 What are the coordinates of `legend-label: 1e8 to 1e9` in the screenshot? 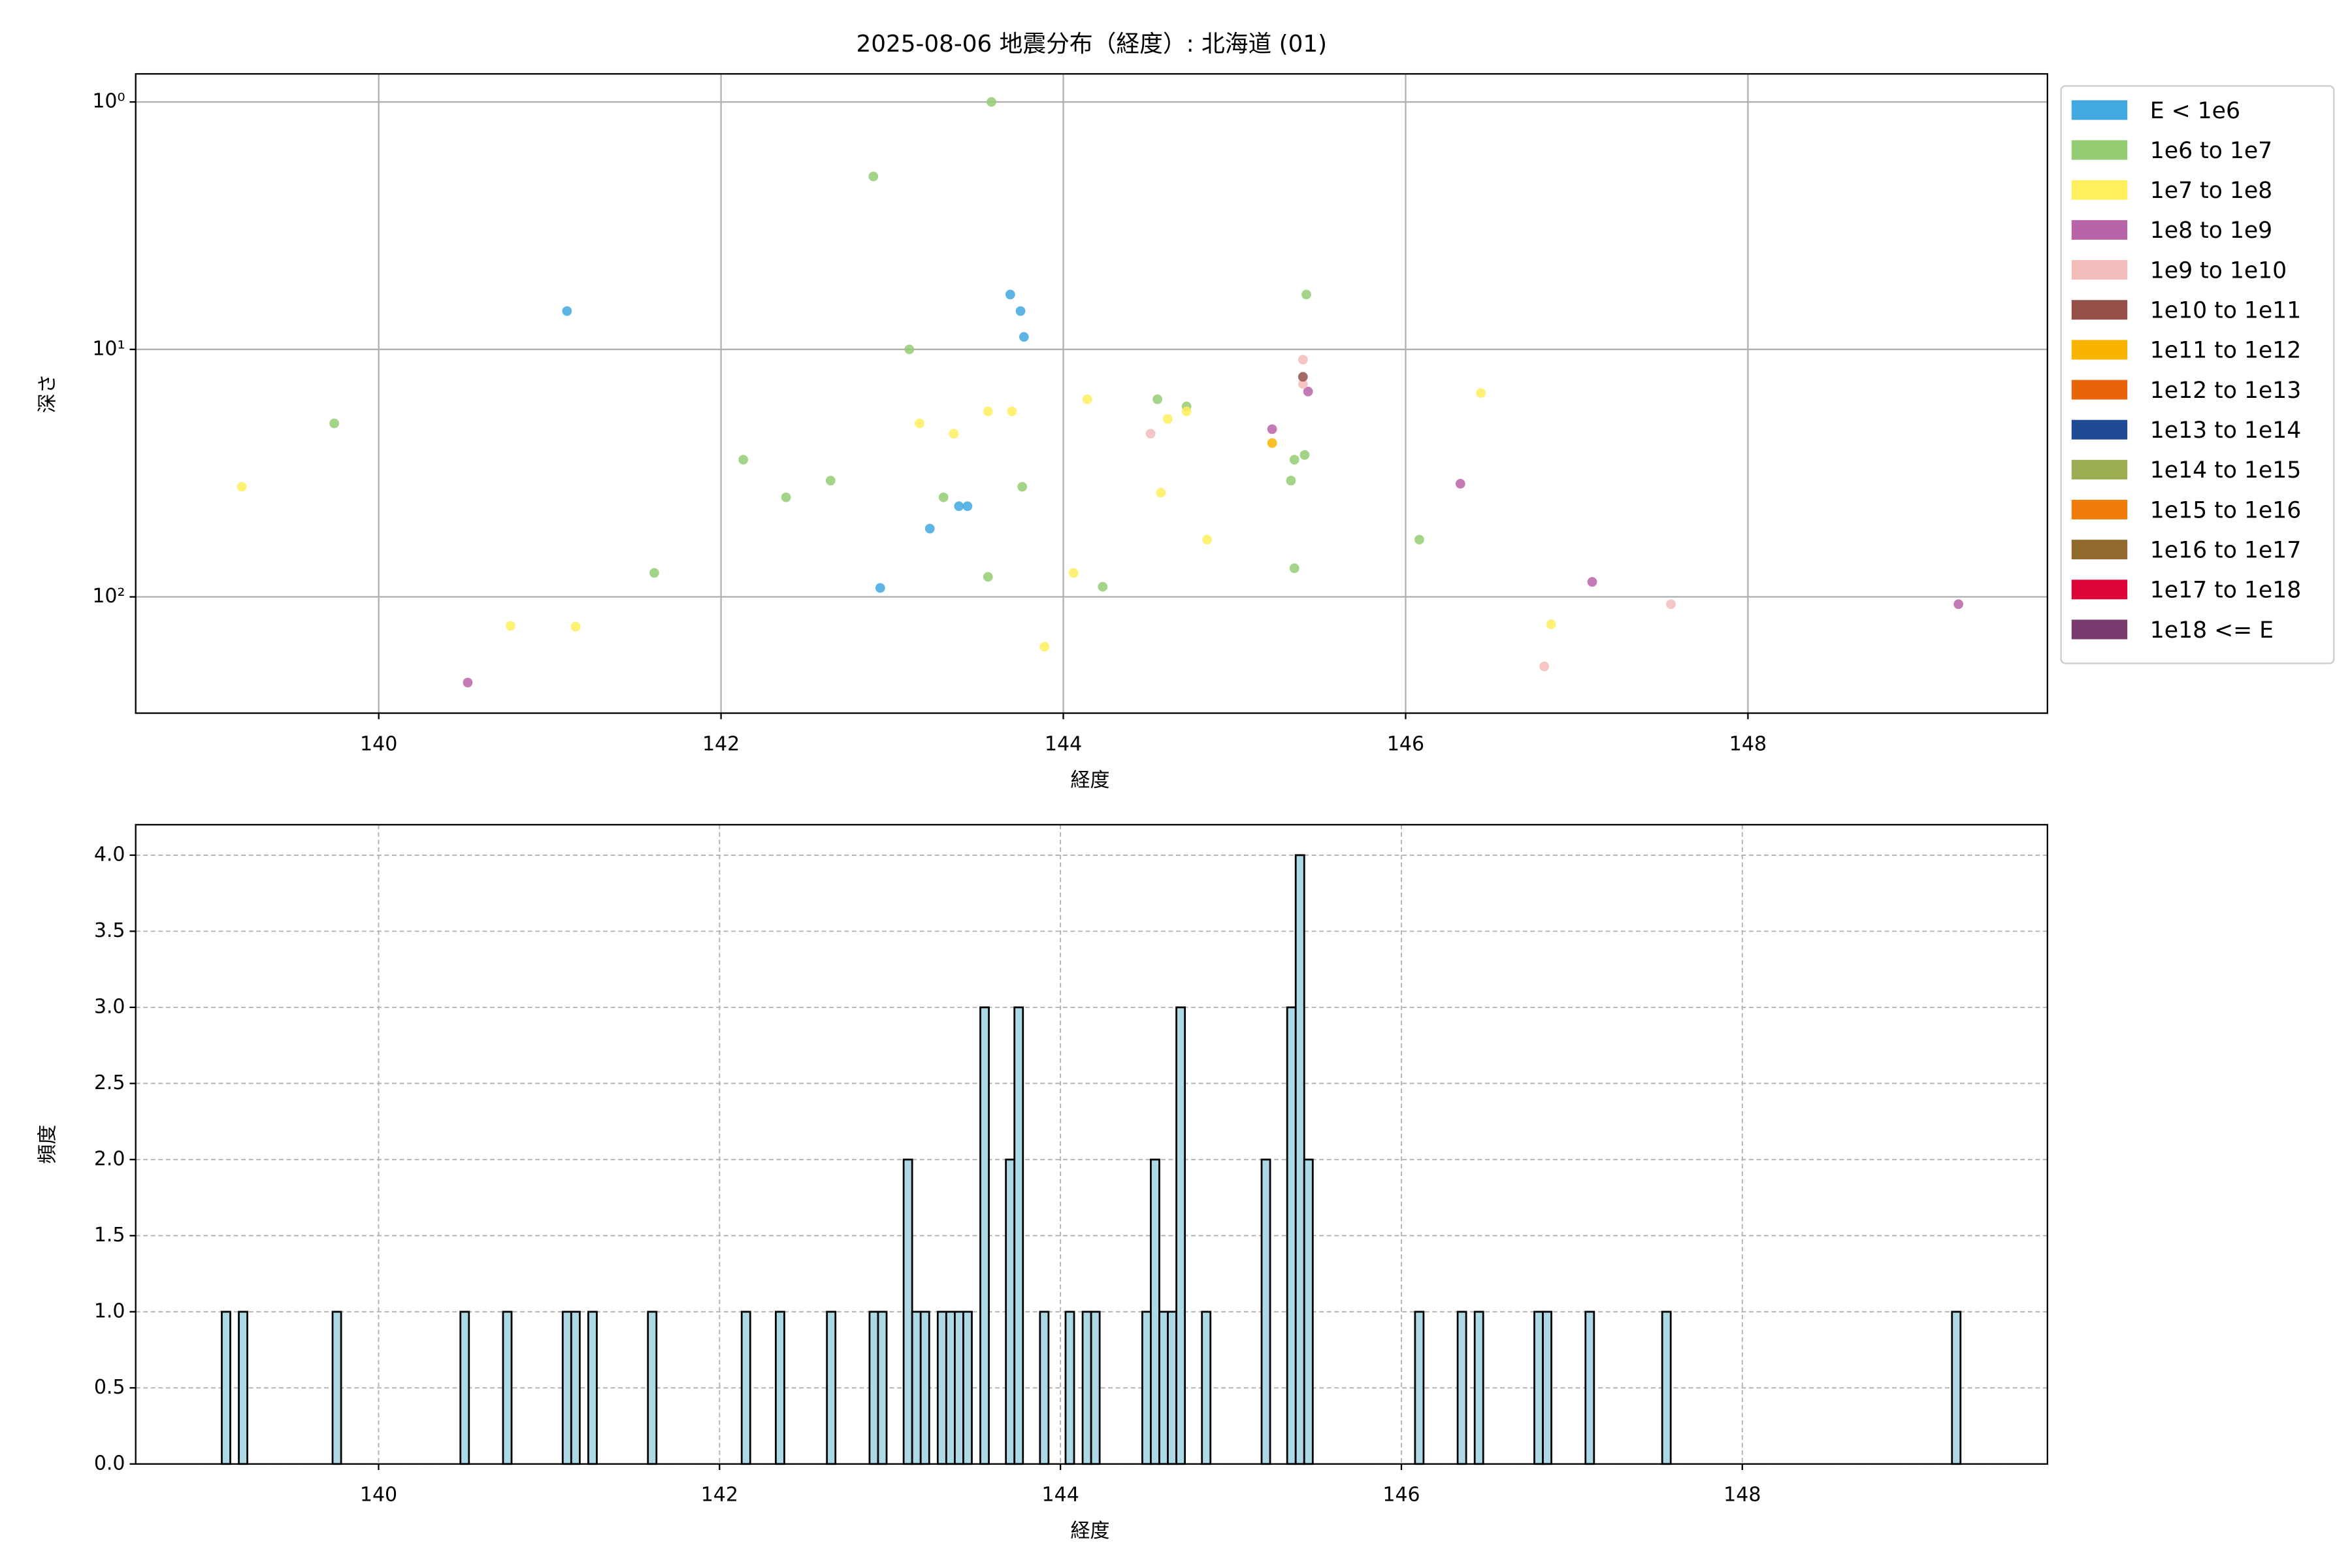 It's located at (2211, 231).